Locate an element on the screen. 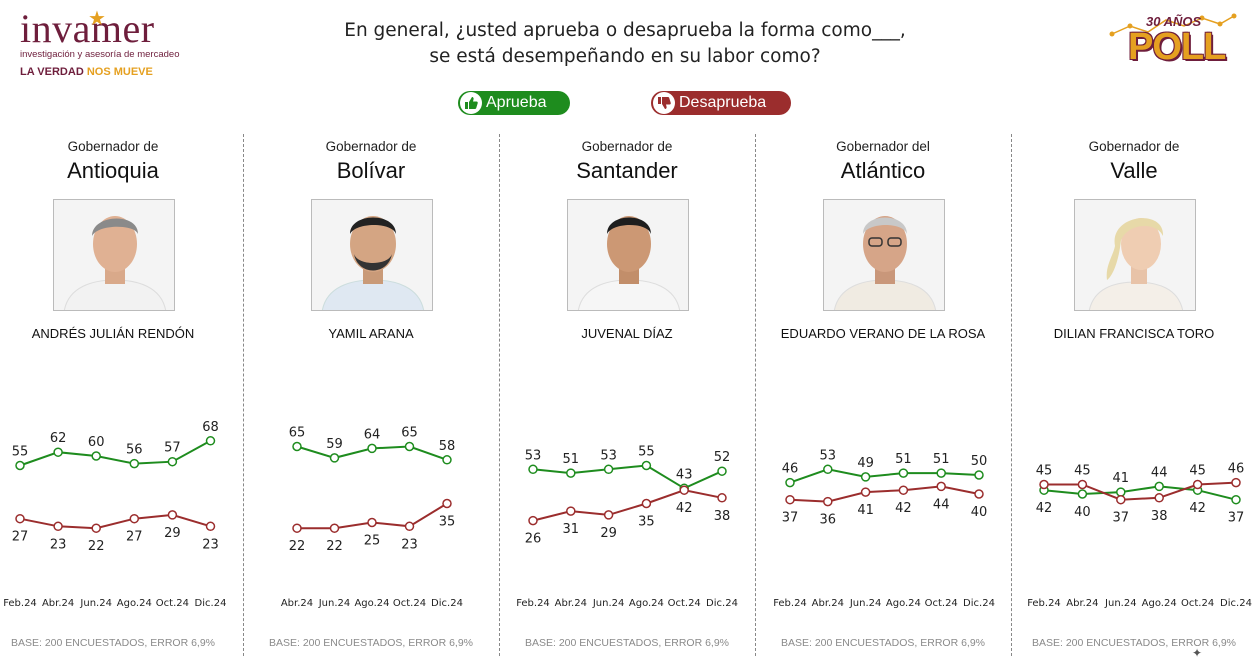 Image resolution: width=1258 pixels, height=660 pixels. thumbs-down-icon is located at coordinates (664, 103).